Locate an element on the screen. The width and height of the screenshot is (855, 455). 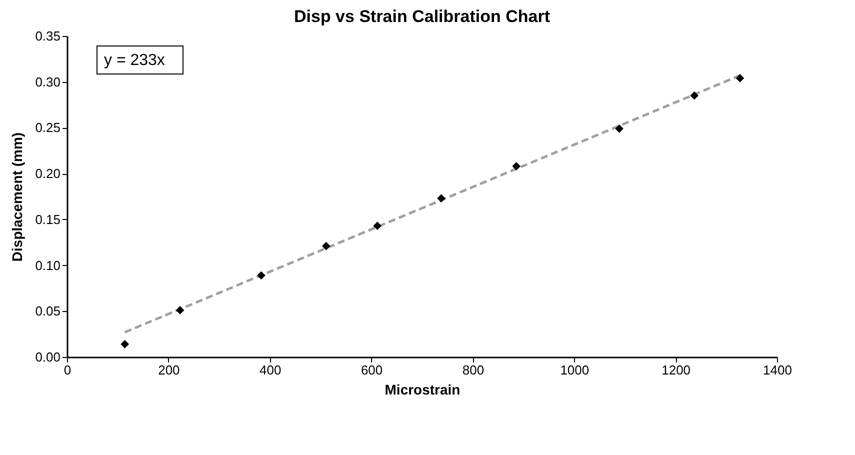
y-tick-label: 0.05 is located at coordinates (47, 311).